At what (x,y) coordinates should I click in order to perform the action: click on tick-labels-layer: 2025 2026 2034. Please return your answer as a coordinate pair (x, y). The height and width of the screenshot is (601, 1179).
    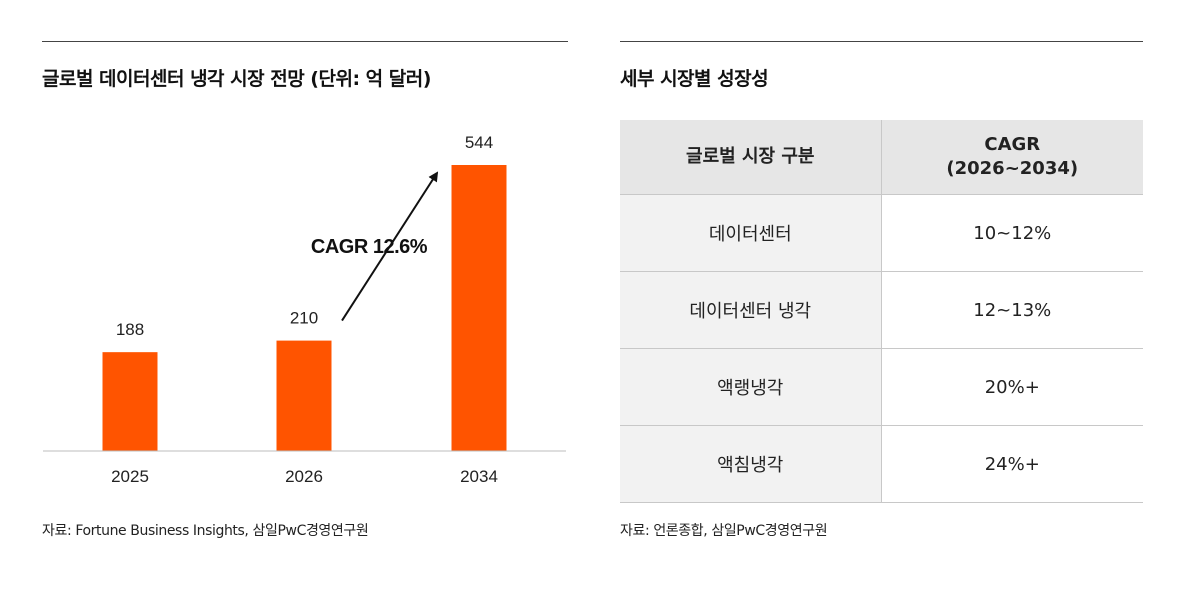
    Looking at the image, I should click on (304, 476).